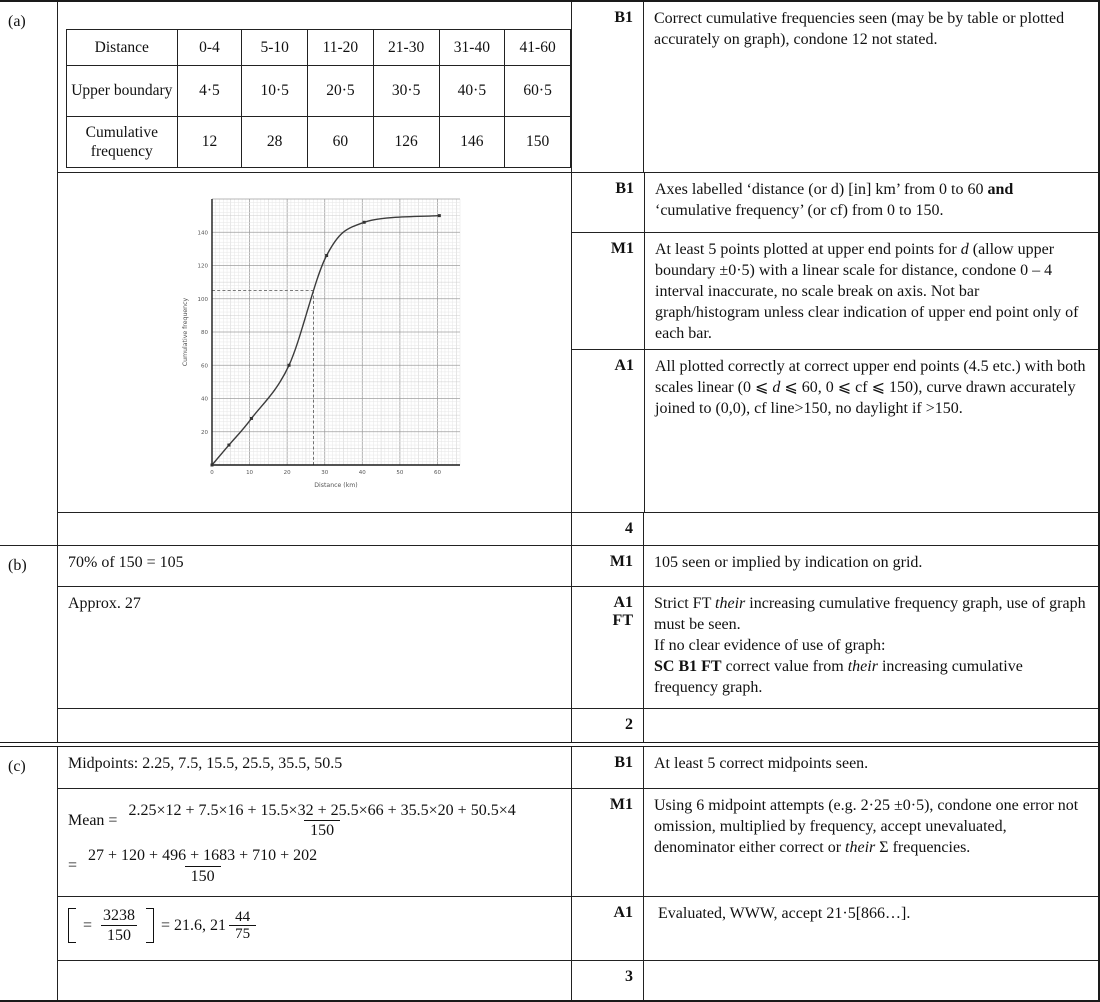  I want to click on svg-text: 30, so click(324, 473).